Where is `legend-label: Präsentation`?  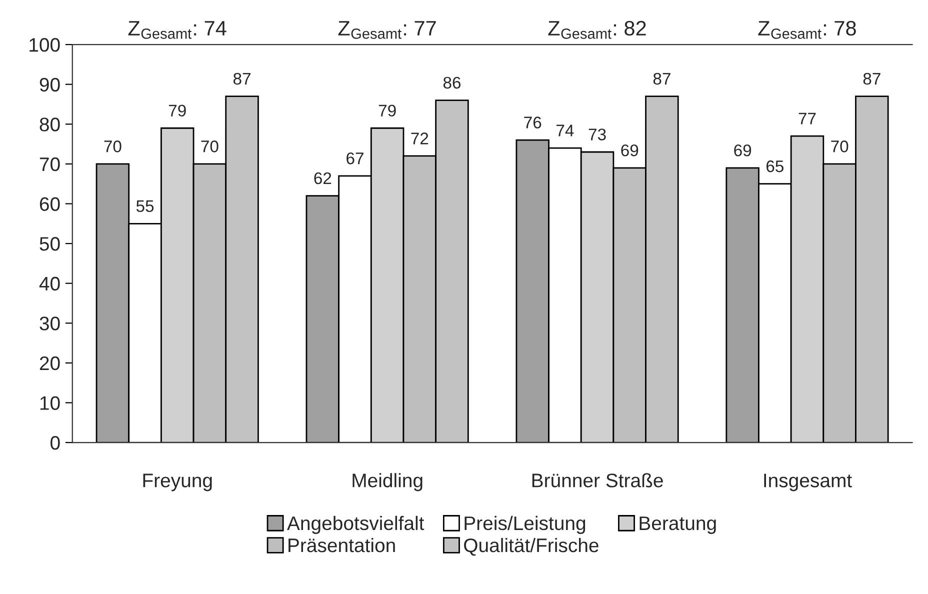 legend-label: Präsentation is located at coordinates (341, 545).